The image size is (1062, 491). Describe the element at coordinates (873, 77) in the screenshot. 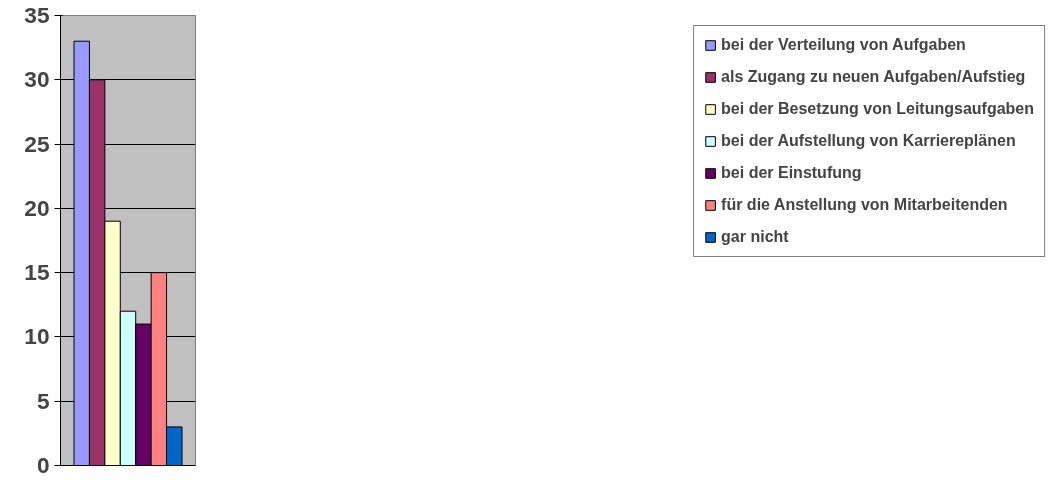

I see `legend-label: als Zugang zu neuen Aufgaben/Aufstieg` at that location.